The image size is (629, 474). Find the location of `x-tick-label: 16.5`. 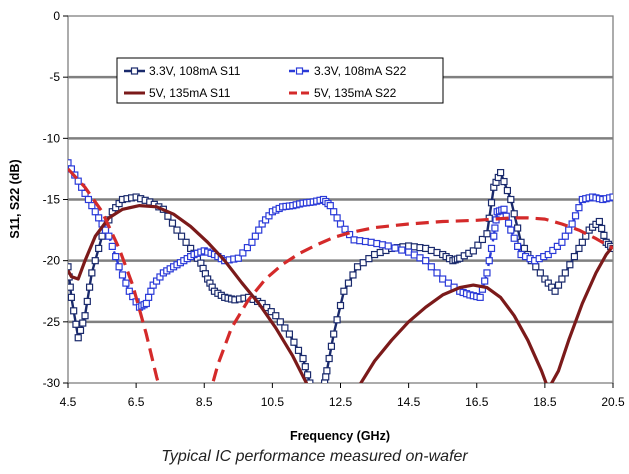

x-tick-label: 16.5 is located at coordinates (477, 402).